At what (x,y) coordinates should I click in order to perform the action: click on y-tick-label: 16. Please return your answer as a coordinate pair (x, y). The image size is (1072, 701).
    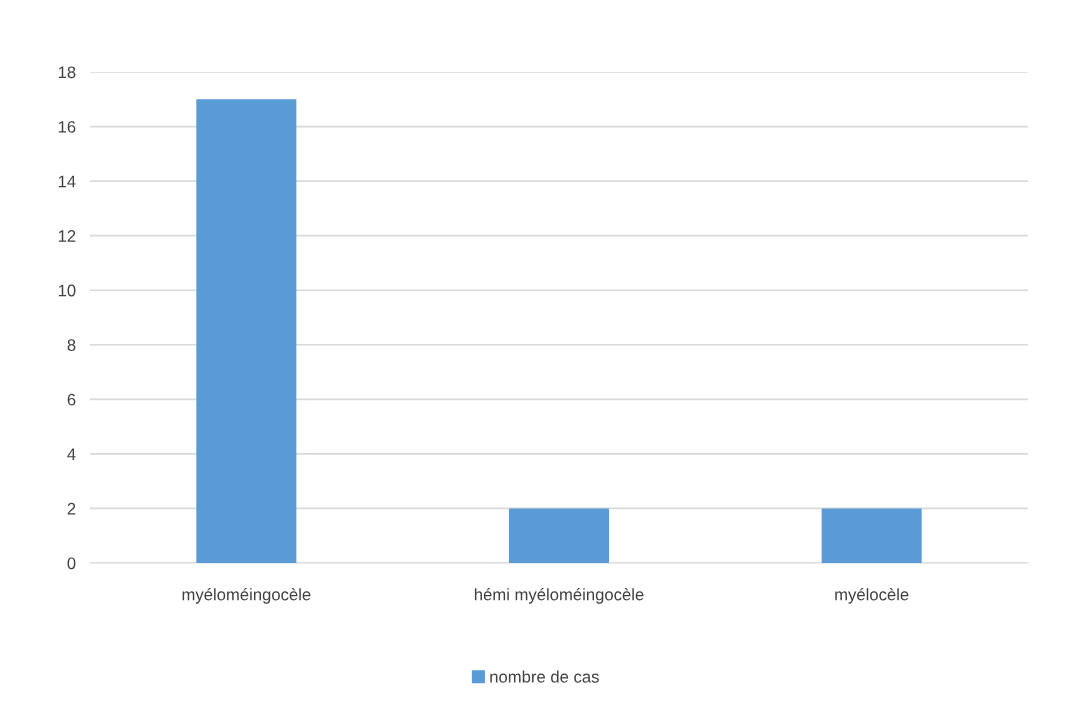
    Looking at the image, I should click on (67, 126).